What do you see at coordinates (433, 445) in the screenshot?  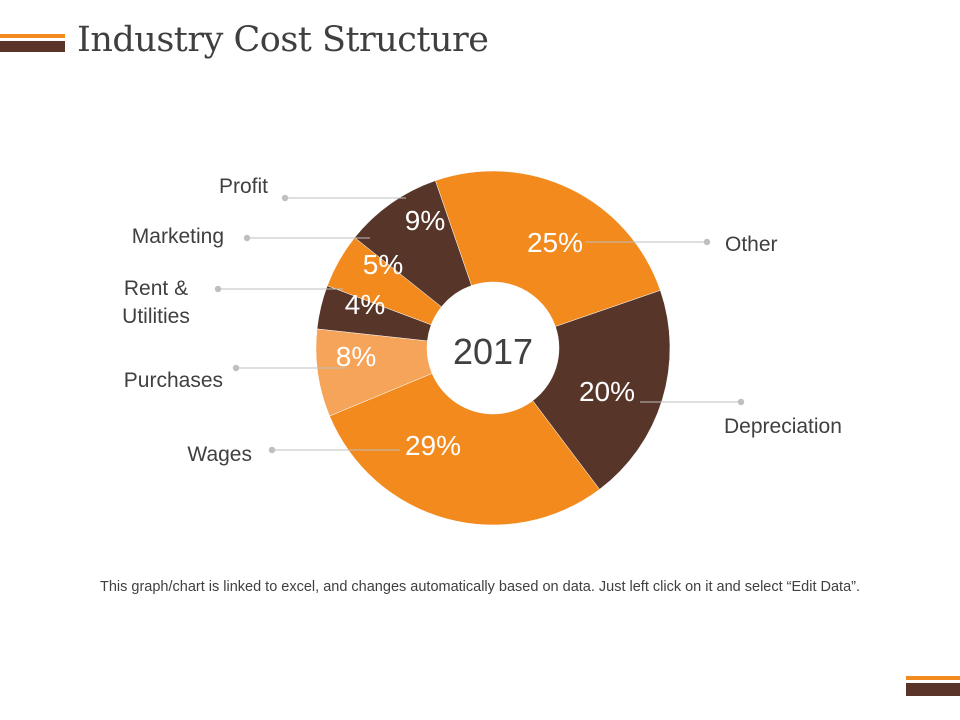 I see `value-label-wages: 29%` at bounding box center [433, 445].